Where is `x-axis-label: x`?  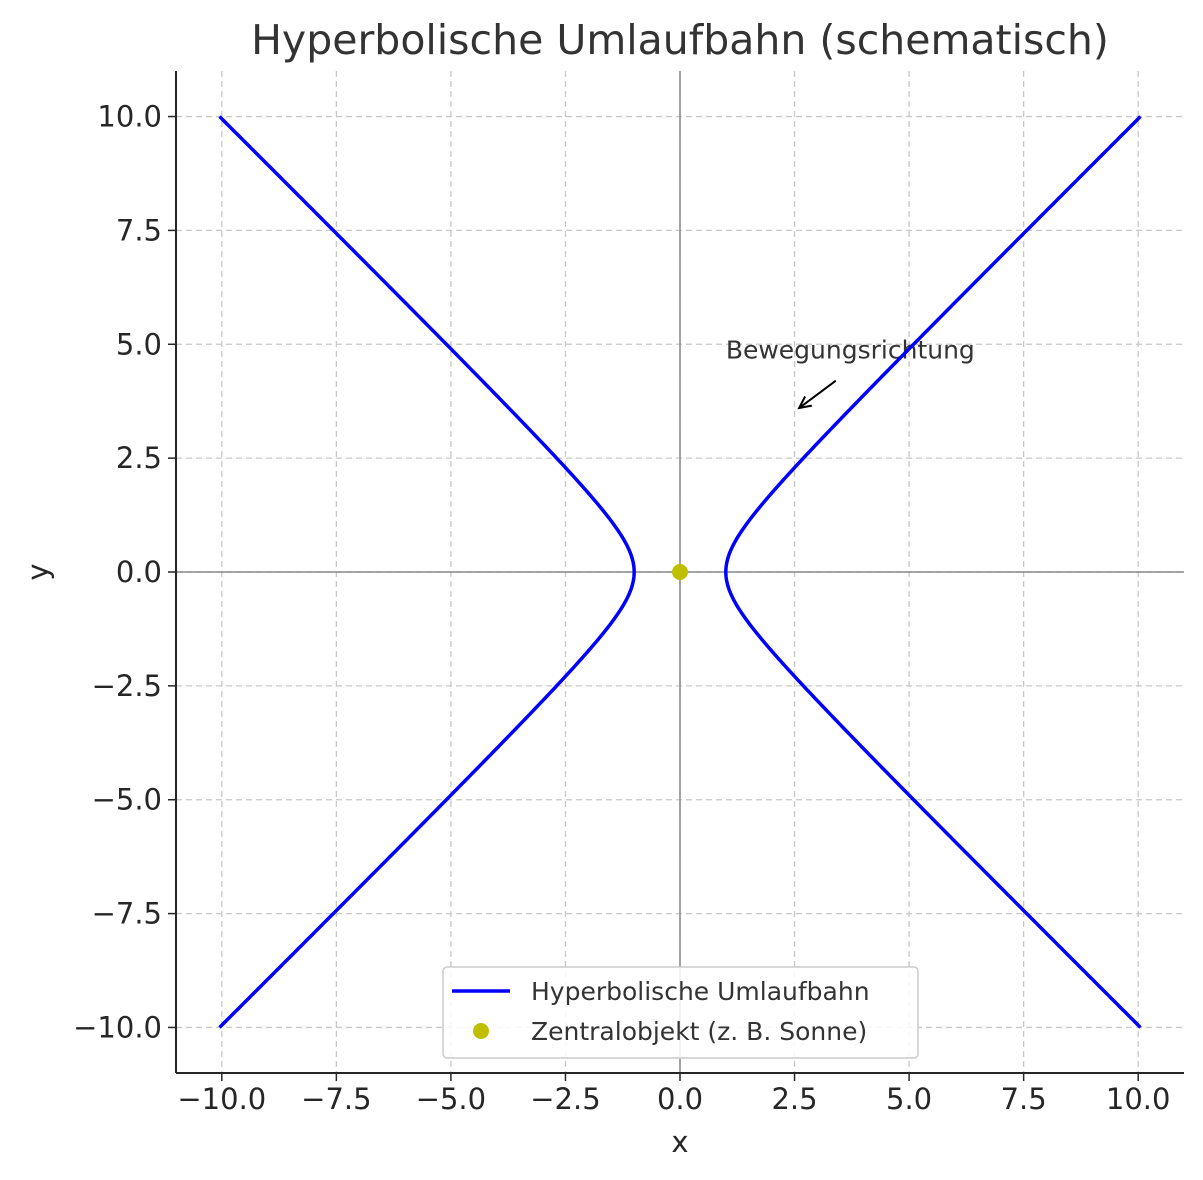
x-axis-label: x is located at coordinates (679, 1142).